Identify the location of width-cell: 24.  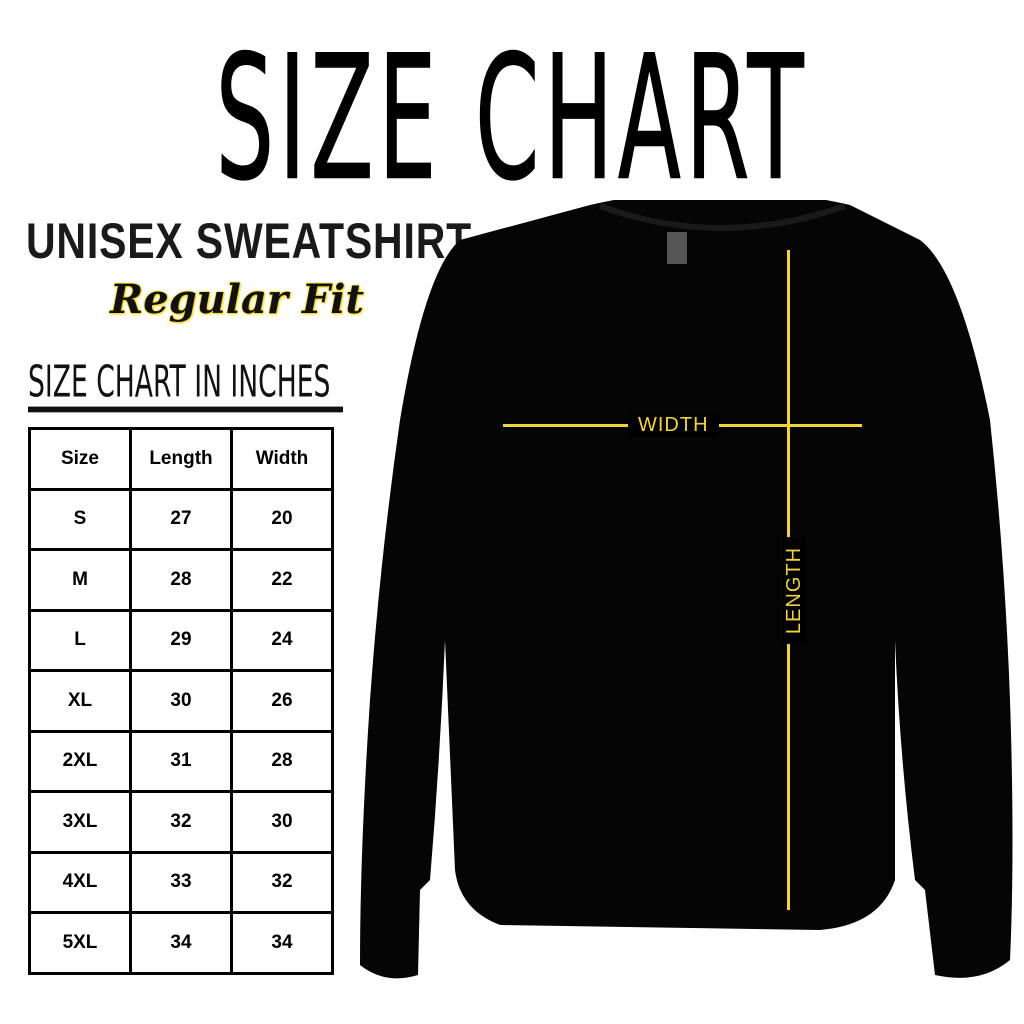
(282, 640).